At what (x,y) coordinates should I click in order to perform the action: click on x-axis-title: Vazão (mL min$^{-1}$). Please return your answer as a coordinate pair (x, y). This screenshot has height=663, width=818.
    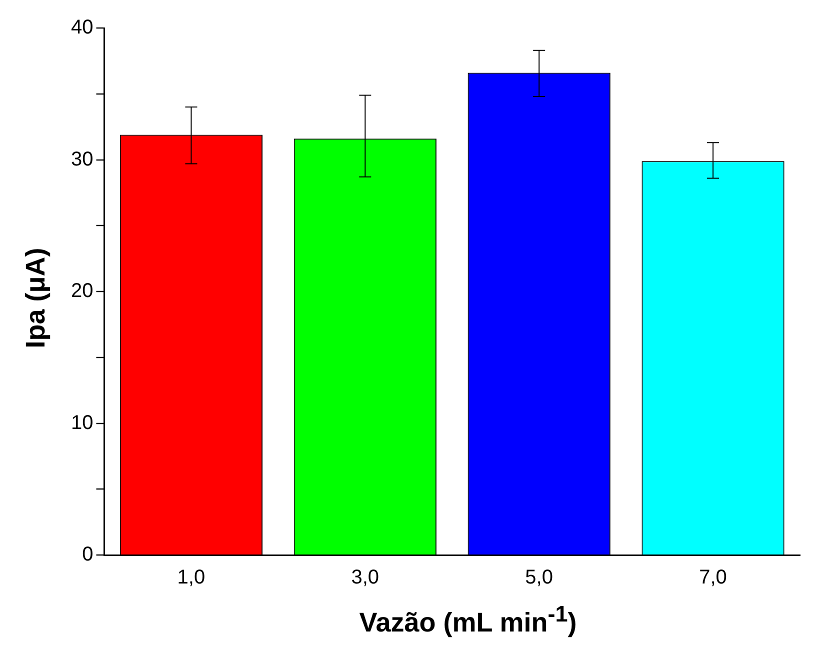
    Looking at the image, I should click on (468, 620).